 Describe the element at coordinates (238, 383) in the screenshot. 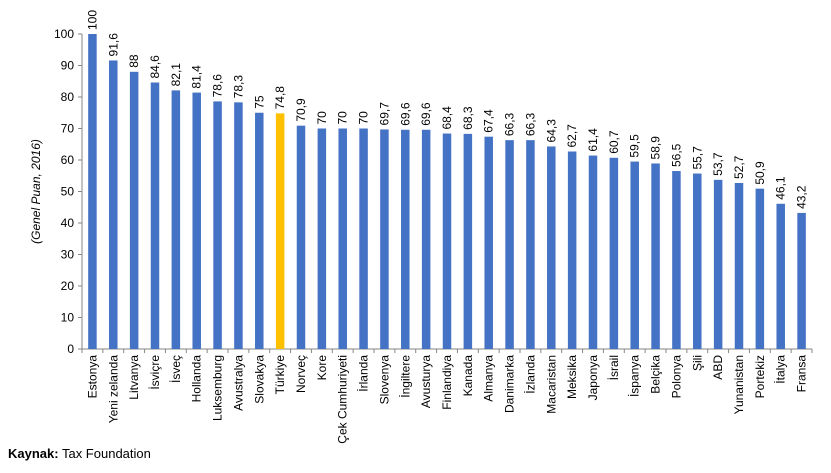

I see `x-tick-label: Avustralya` at that location.